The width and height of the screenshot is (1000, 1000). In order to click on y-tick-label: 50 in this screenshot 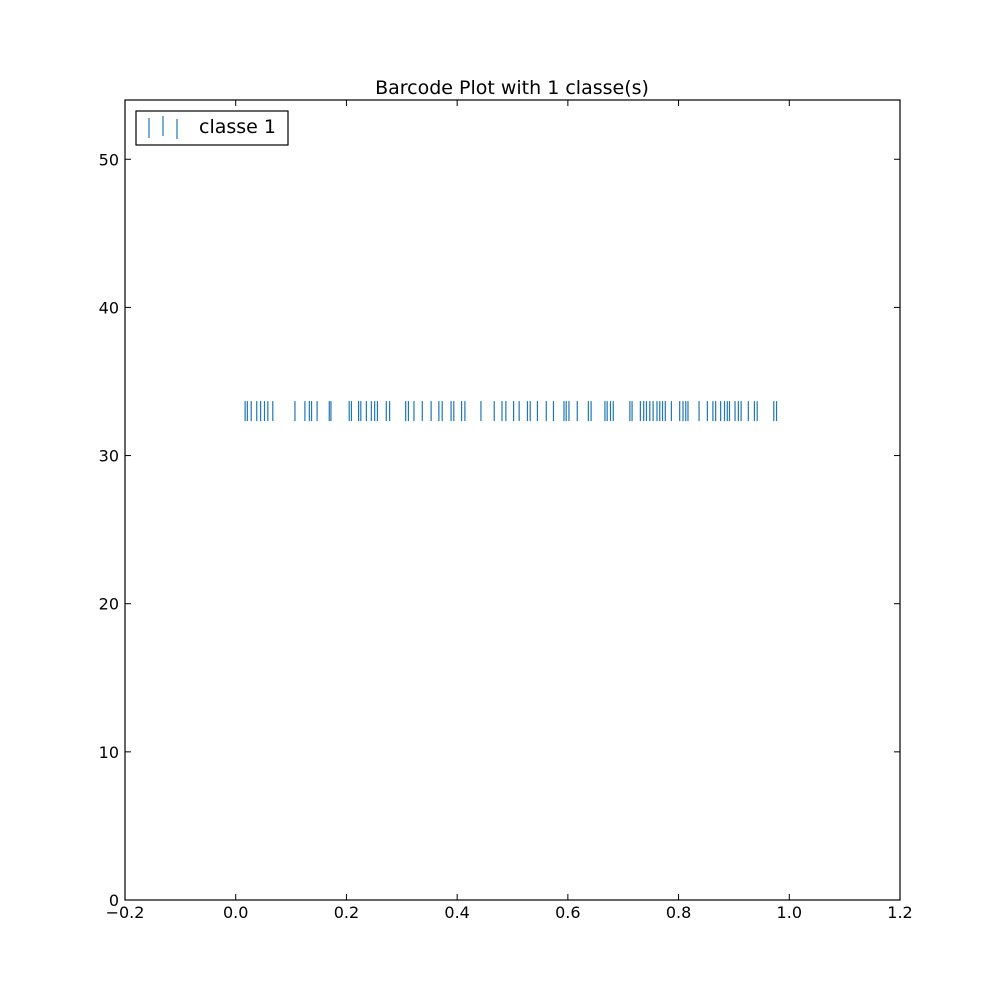, I will do `click(109, 159)`.